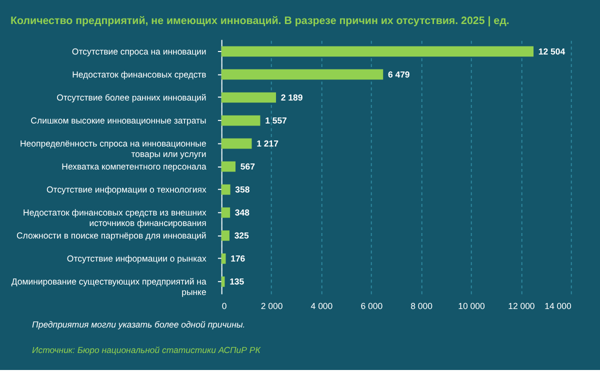  I want to click on y-tick-label: Недостаток финансовых средств, so click(139, 74).